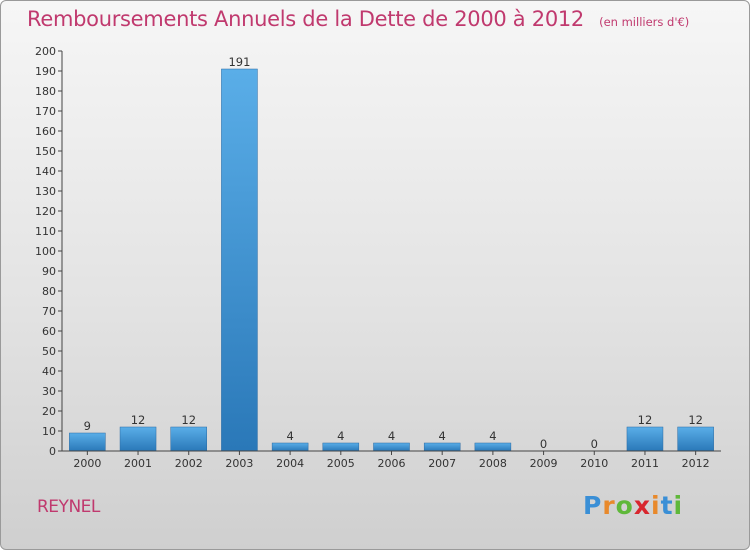 This screenshot has width=750, height=550. What do you see at coordinates (644, 22) in the screenshot?
I see `chart-subtitle: (en milliers d'€)` at bounding box center [644, 22].